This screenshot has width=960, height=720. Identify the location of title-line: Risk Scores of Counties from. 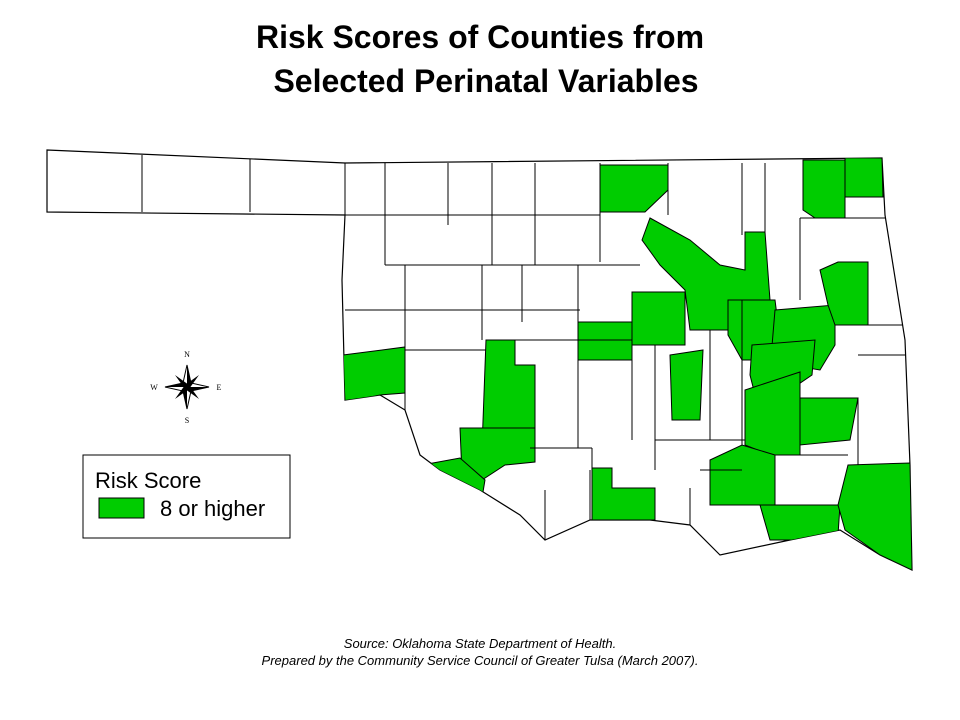
(480, 37).